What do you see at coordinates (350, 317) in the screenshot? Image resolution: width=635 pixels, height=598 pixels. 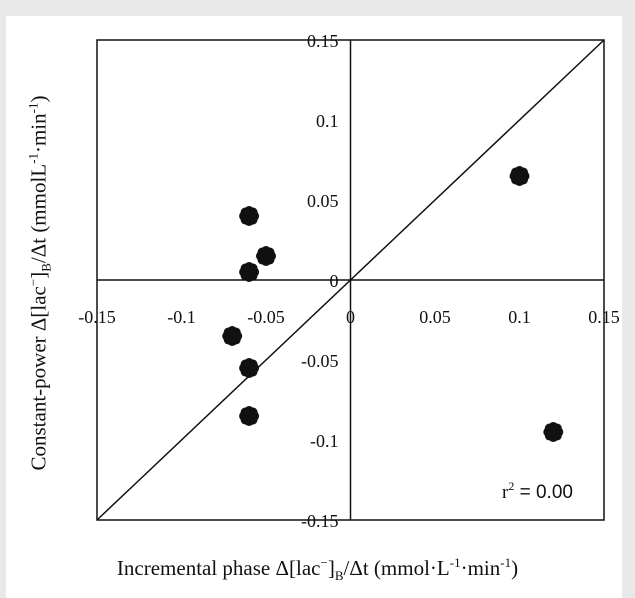 I see `x-tick-label: 0` at bounding box center [350, 317].